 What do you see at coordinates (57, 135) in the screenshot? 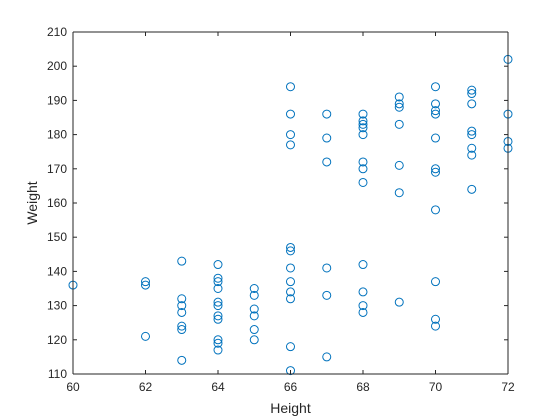
I see `y-tick-label: 180` at bounding box center [57, 135].